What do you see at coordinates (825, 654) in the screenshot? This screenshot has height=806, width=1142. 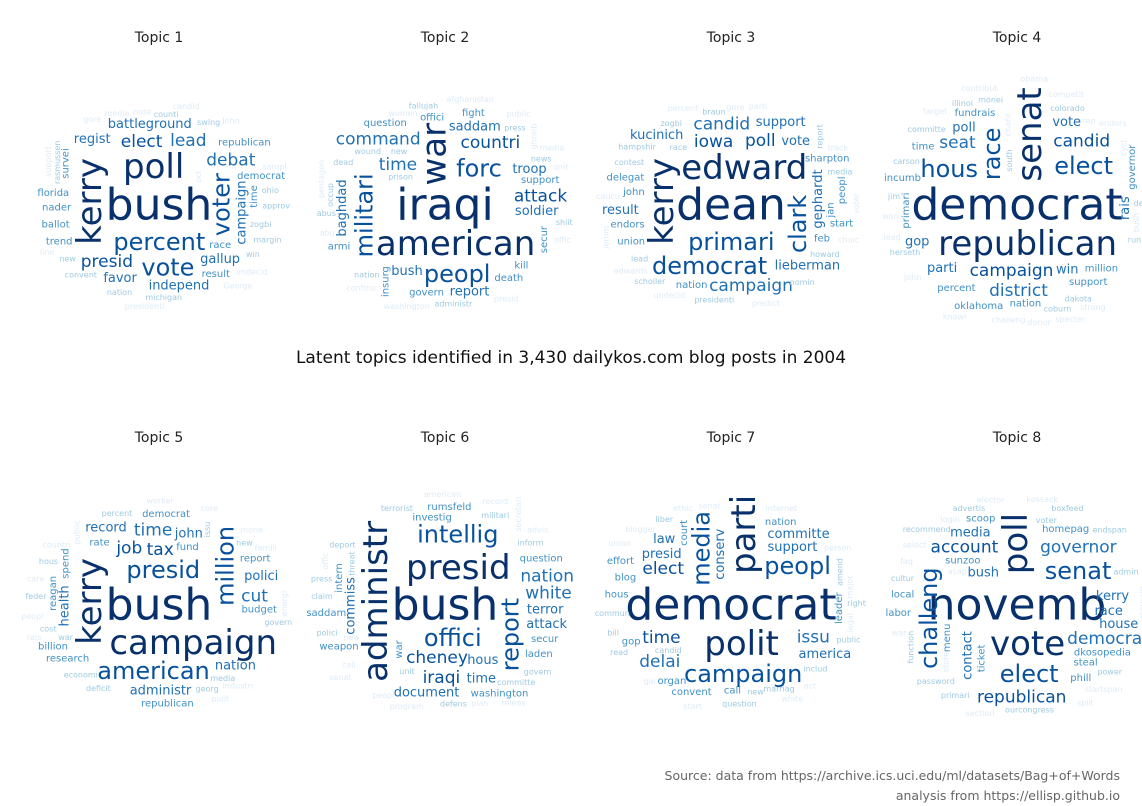 I see `cloud-word: america` at bounding box center [825, 654].